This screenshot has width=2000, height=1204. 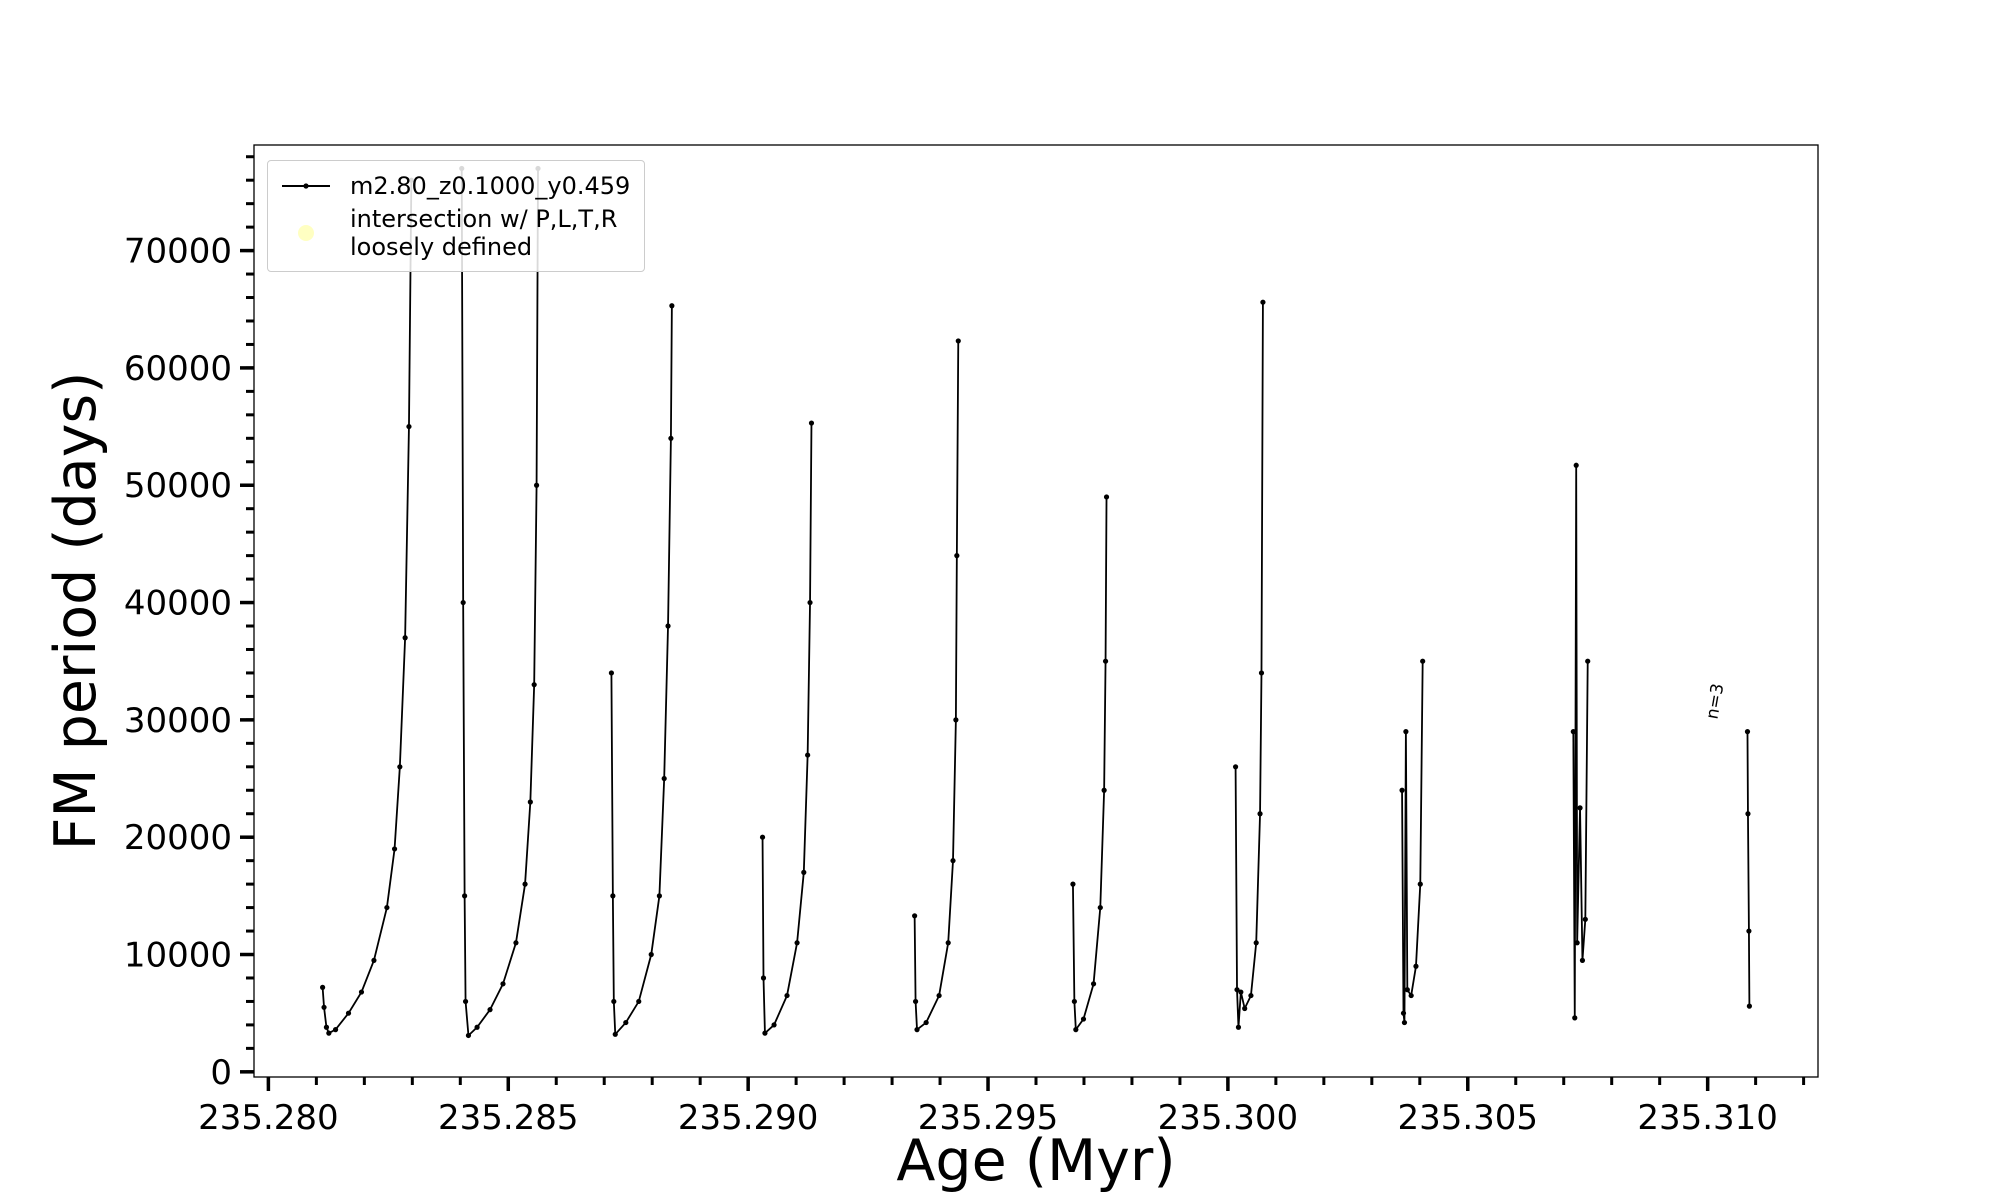 I want to click on x-tick-label: 235.290, so click(x=748, y=1118).